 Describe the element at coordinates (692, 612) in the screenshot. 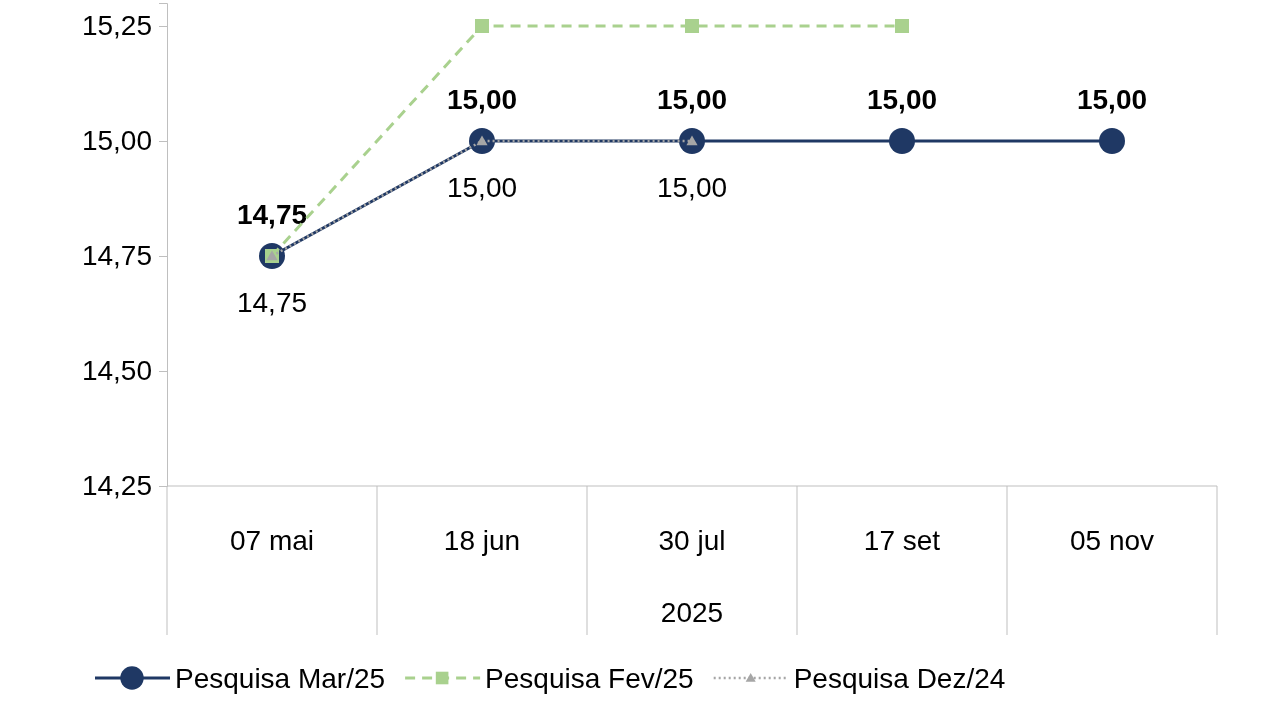

I see `x-axis-title: 2025` at that location.